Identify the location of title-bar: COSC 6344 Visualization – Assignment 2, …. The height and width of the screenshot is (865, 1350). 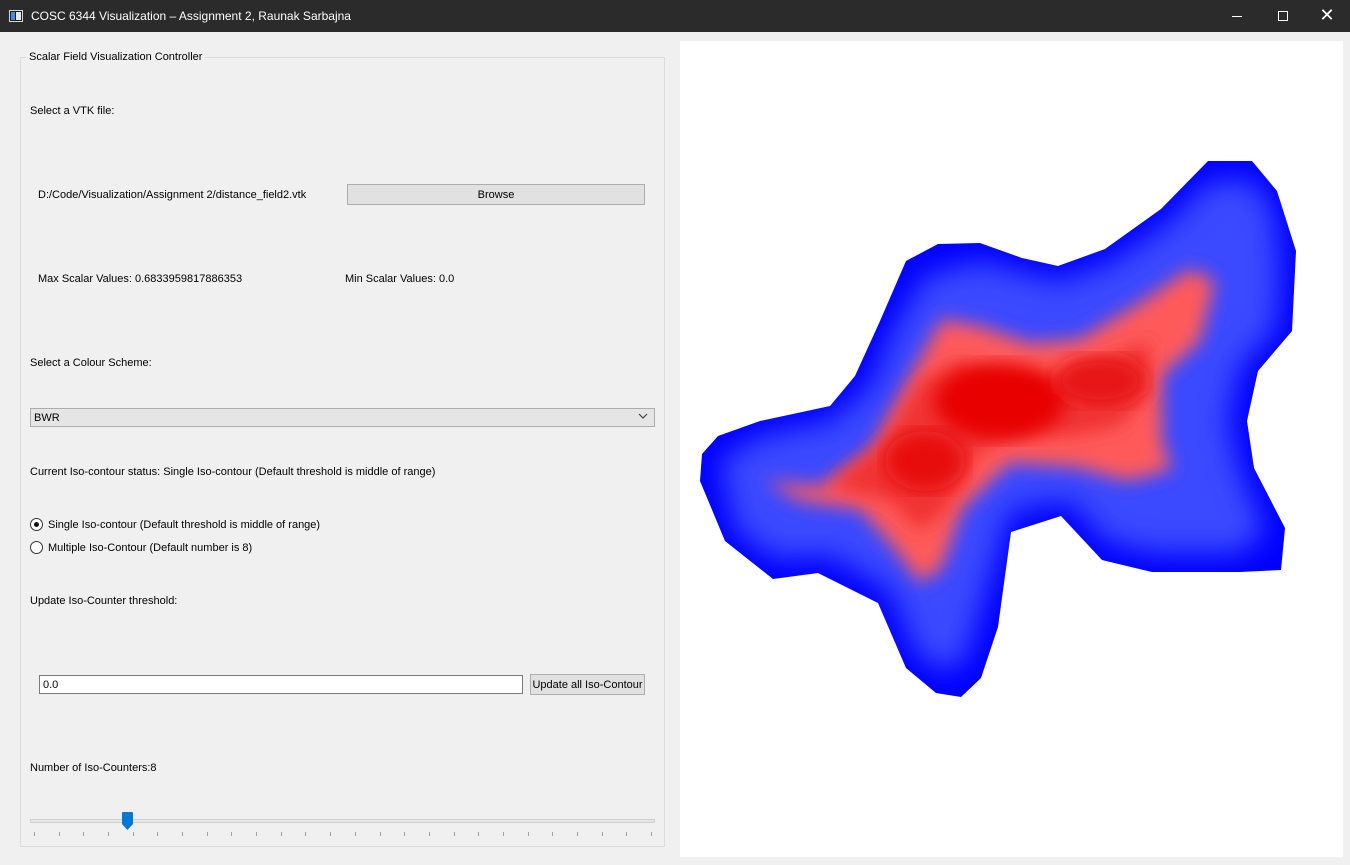
(675, 16).